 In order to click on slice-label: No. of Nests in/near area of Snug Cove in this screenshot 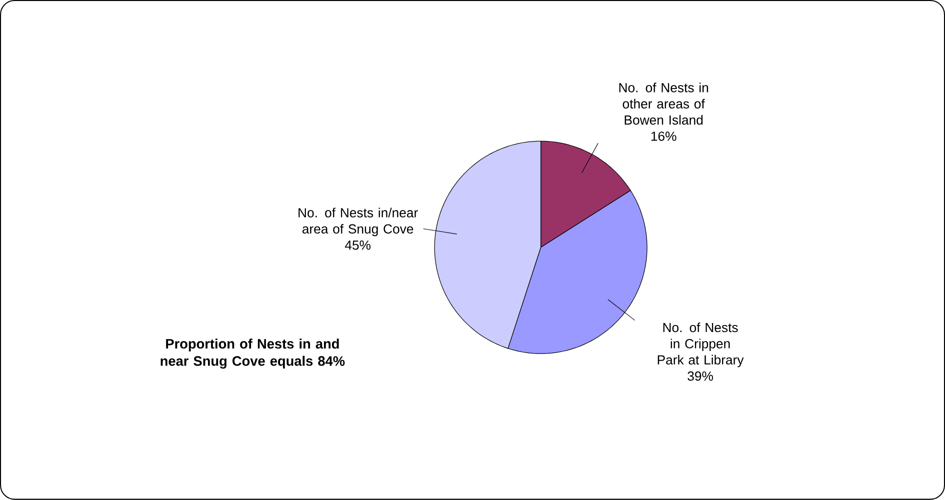, I will do `click(358, 222)`.